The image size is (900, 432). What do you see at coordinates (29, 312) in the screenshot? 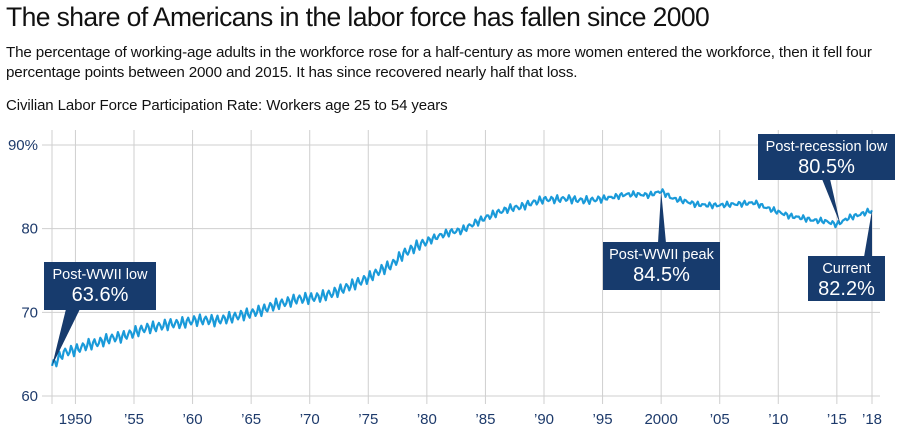
I see `y-tick-label: 70` at bounding box center [29, 312].